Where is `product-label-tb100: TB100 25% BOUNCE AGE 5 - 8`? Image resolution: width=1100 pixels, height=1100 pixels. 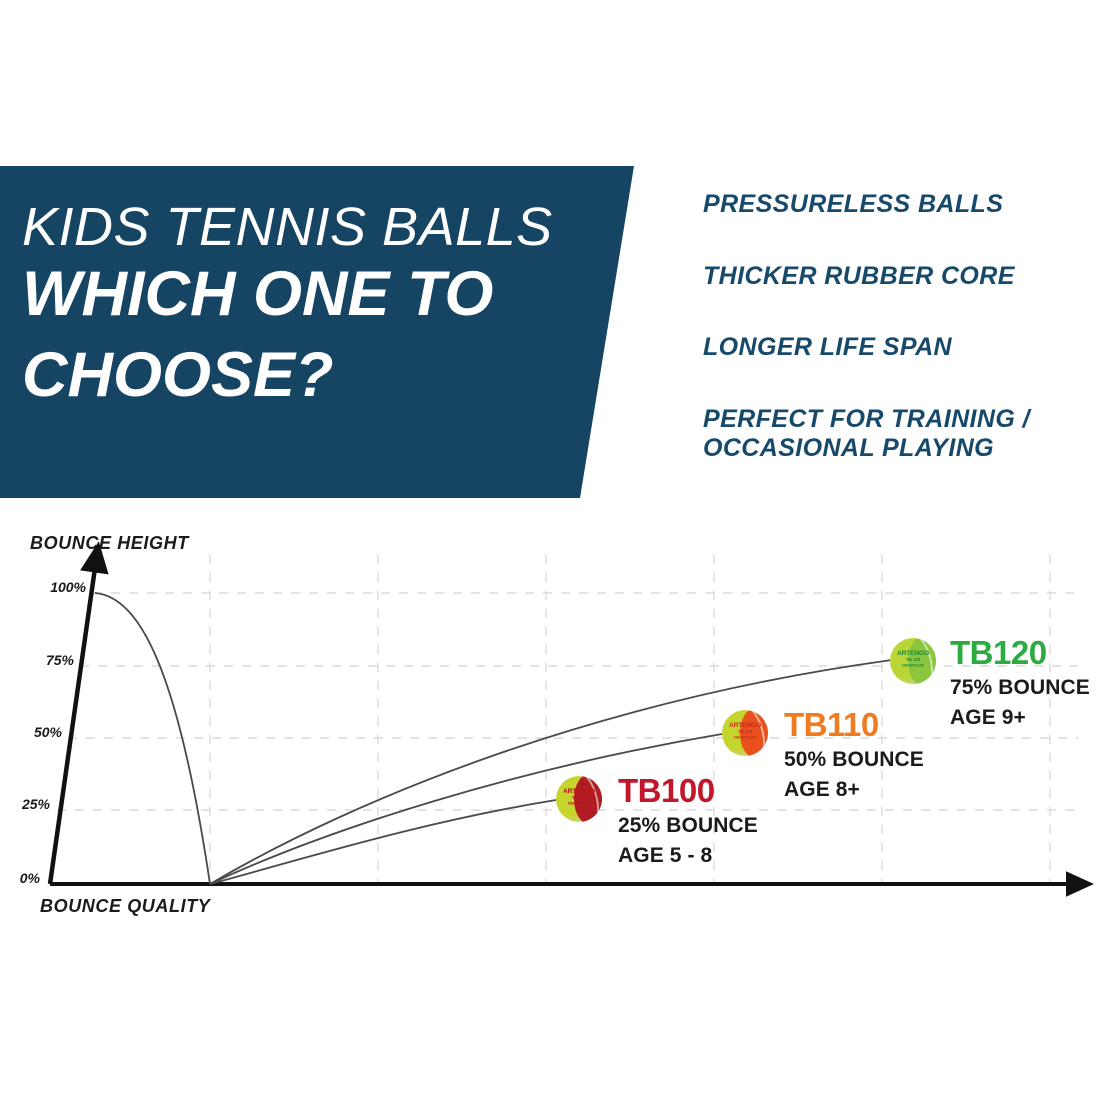
product-label-tb100: TB100 25% BOUNCE AGE 5 - 8 is located at coordinates (688, 822).